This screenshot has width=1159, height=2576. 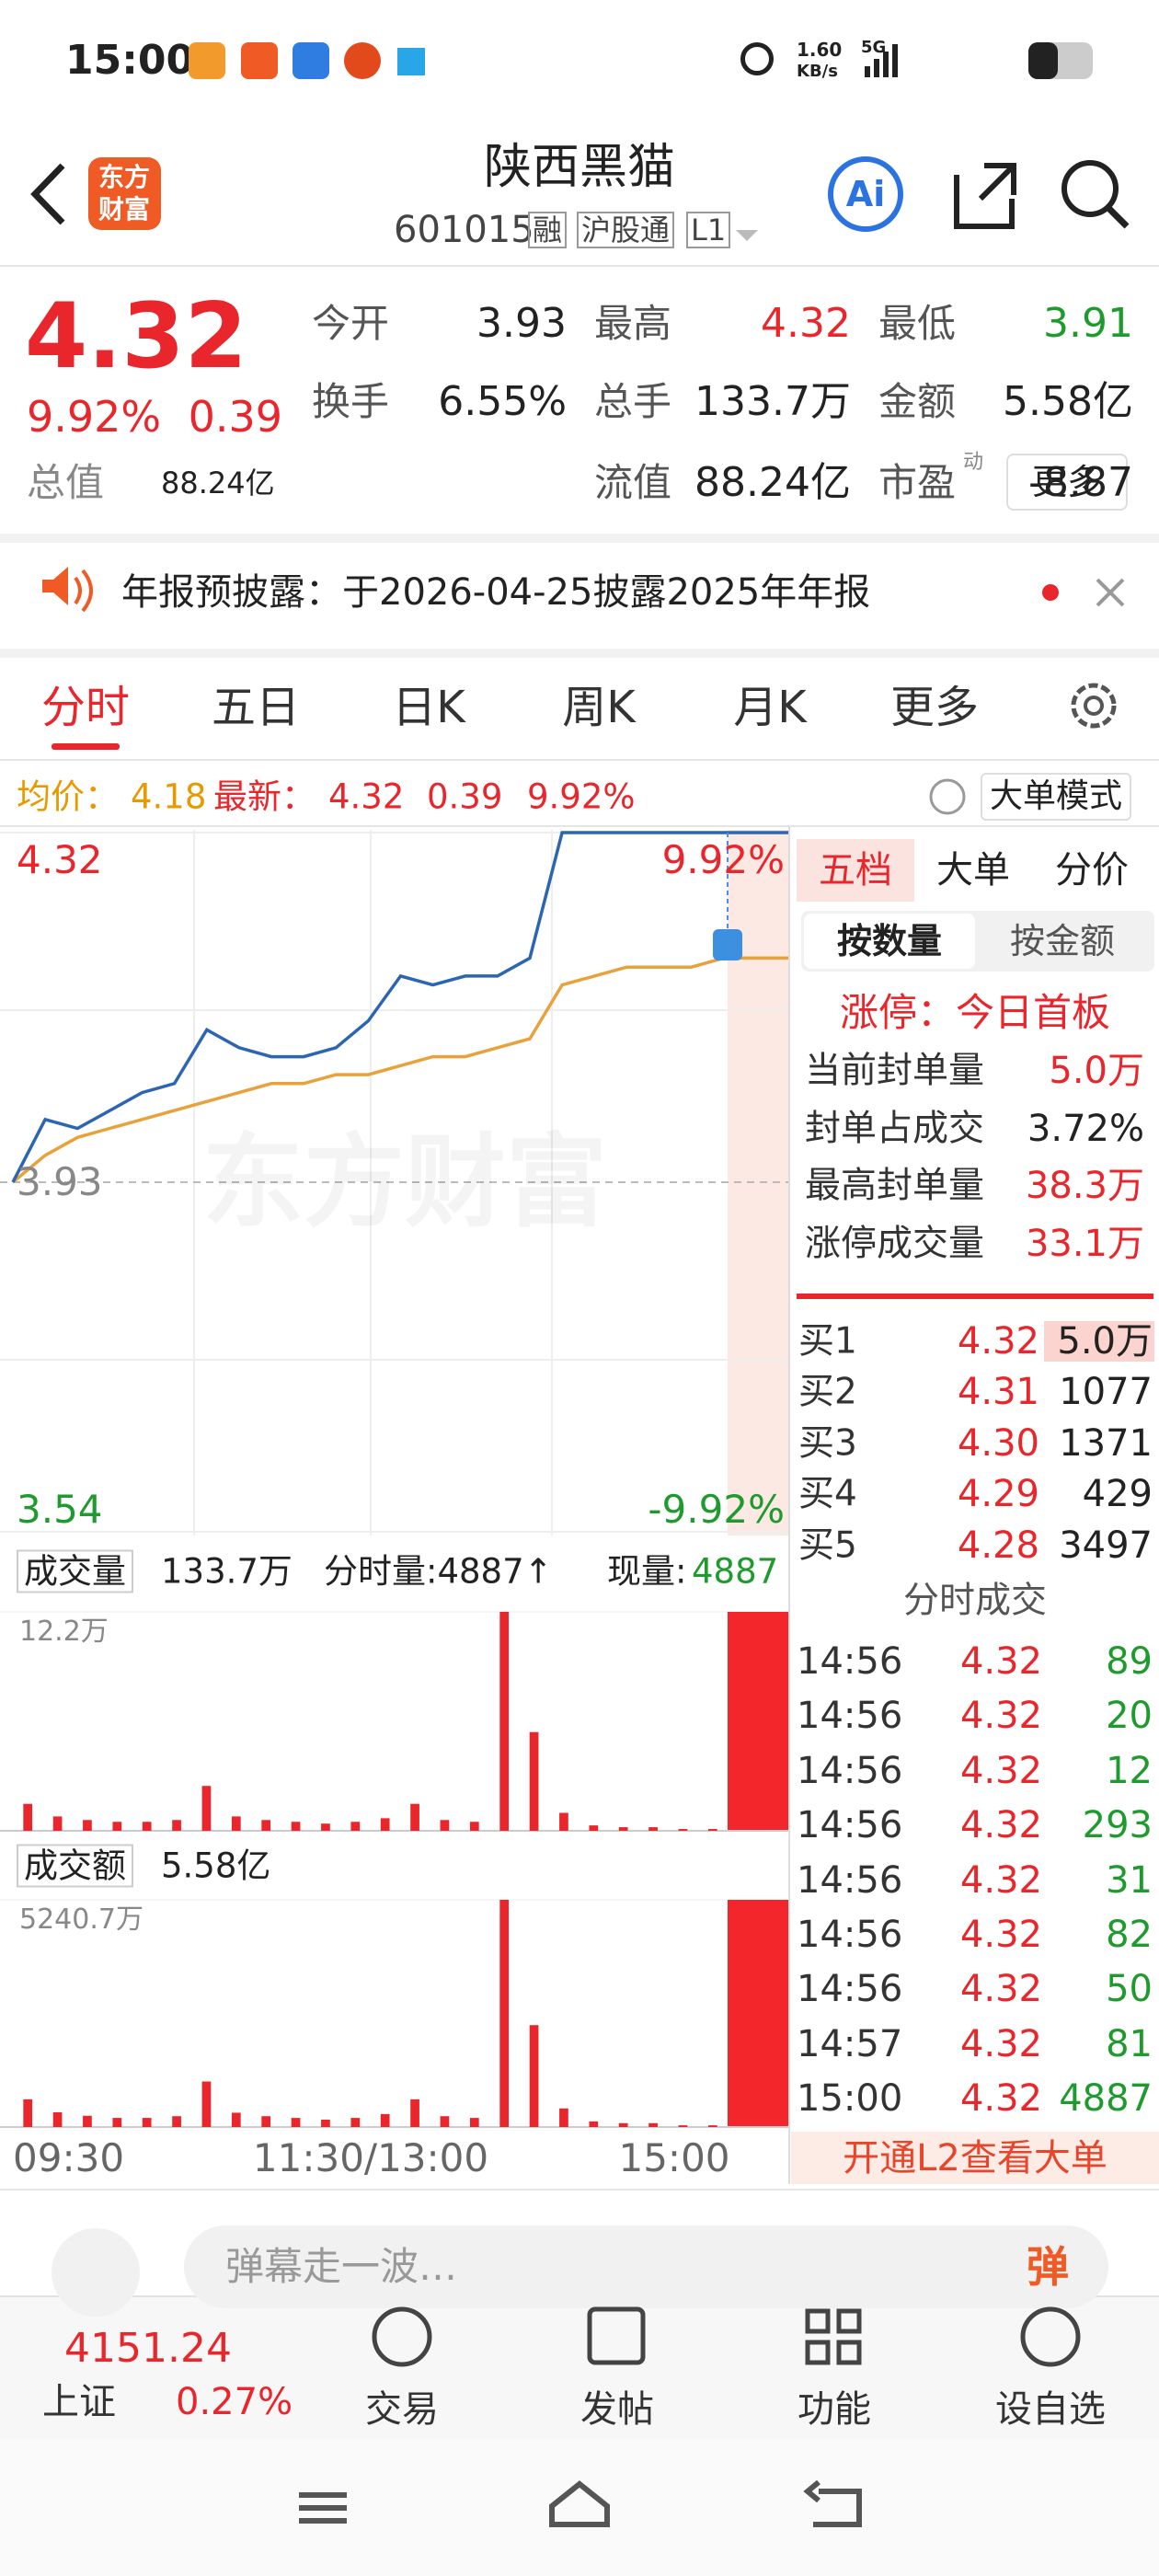 What do you see at coordinates (834, 2409) in the screenshot?
I see `nav-item: 功能` at bounding box center [834, 2409].